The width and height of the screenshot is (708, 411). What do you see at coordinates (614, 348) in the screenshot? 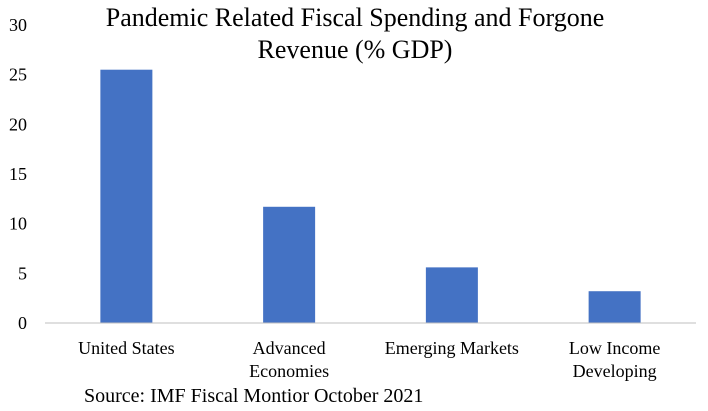
I see `x-tick-label-line: Low Income` at bounding box center [614, 348].